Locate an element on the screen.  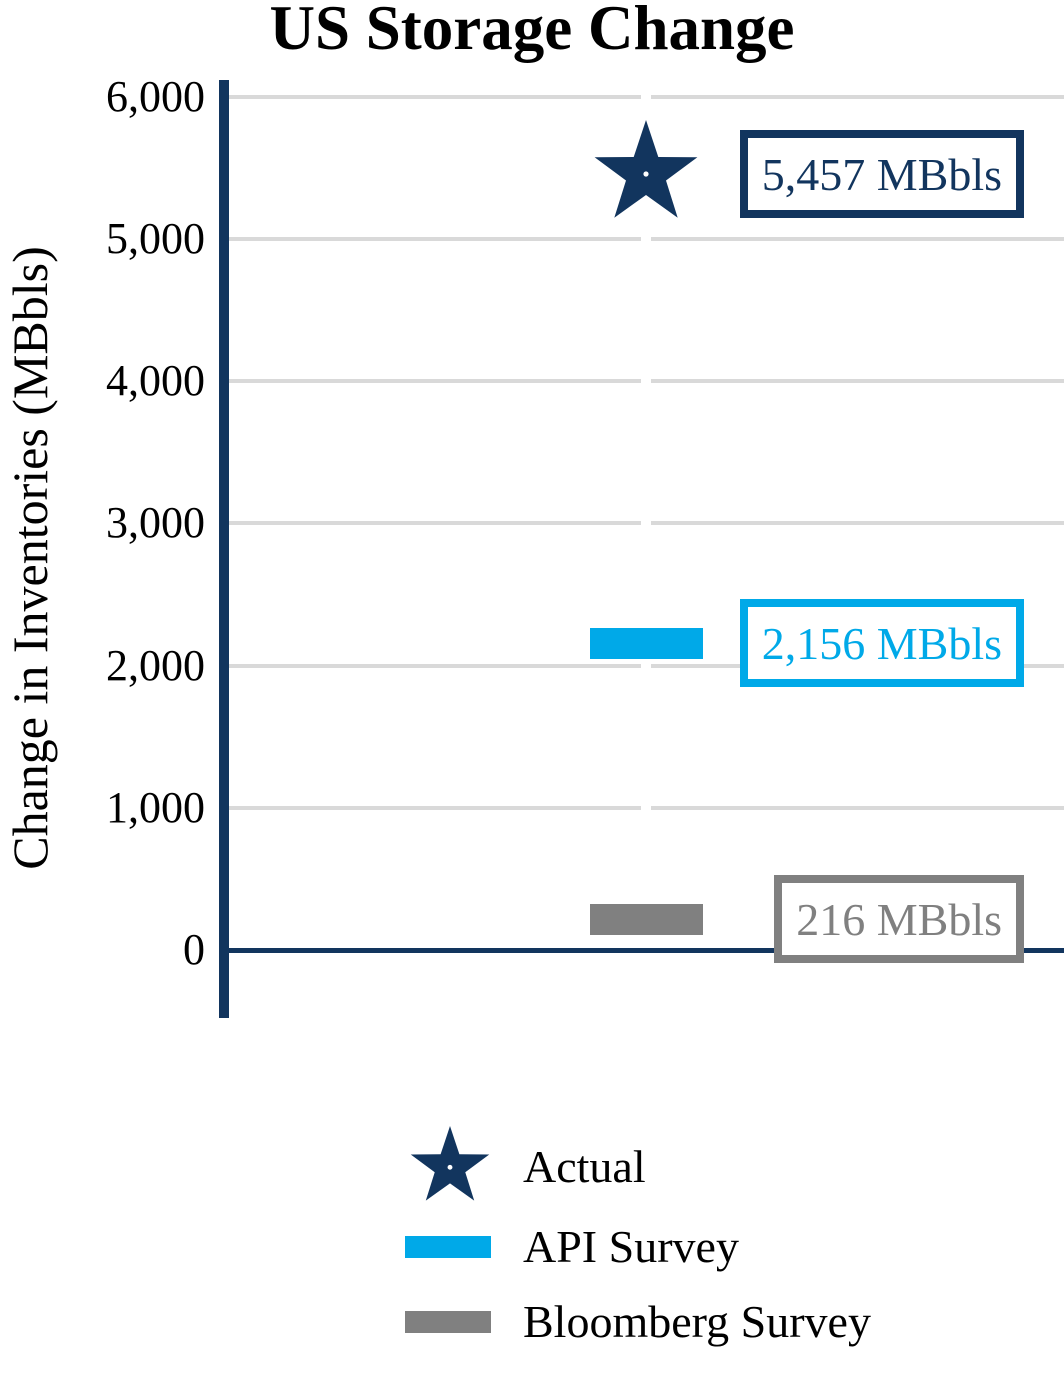
y-axis-line is located at coordinates (224, 549).